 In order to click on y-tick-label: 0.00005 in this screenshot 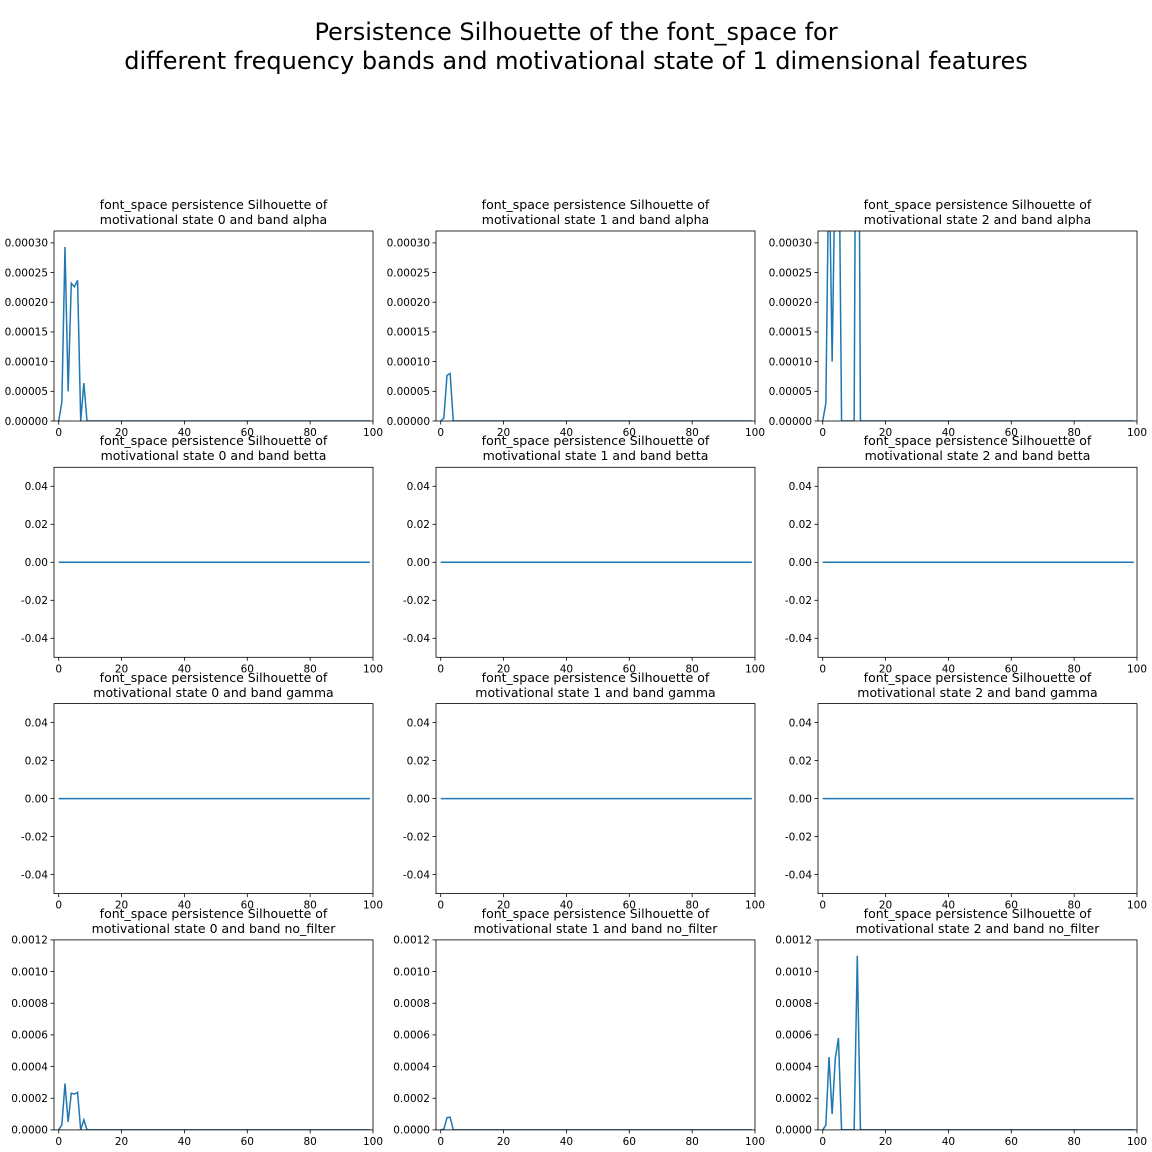, I will do `click(790, 392)`.